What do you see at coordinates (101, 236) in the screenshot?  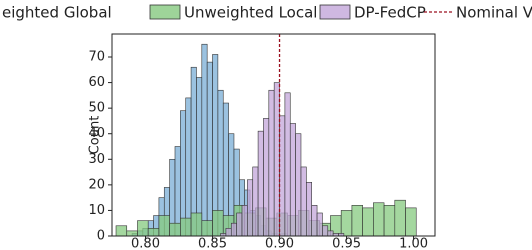 I see `y-tick-label: 0` at bounding box center [101, 236].